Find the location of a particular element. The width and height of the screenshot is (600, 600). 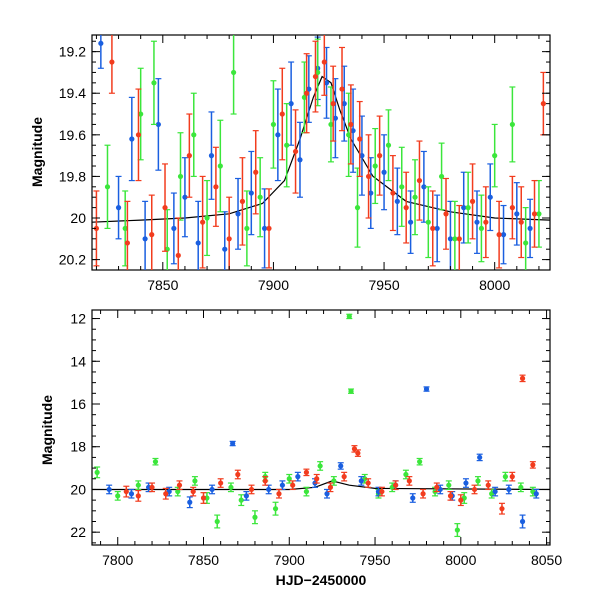

x-tick-label: 8000 is located at coordinates (494, 285).